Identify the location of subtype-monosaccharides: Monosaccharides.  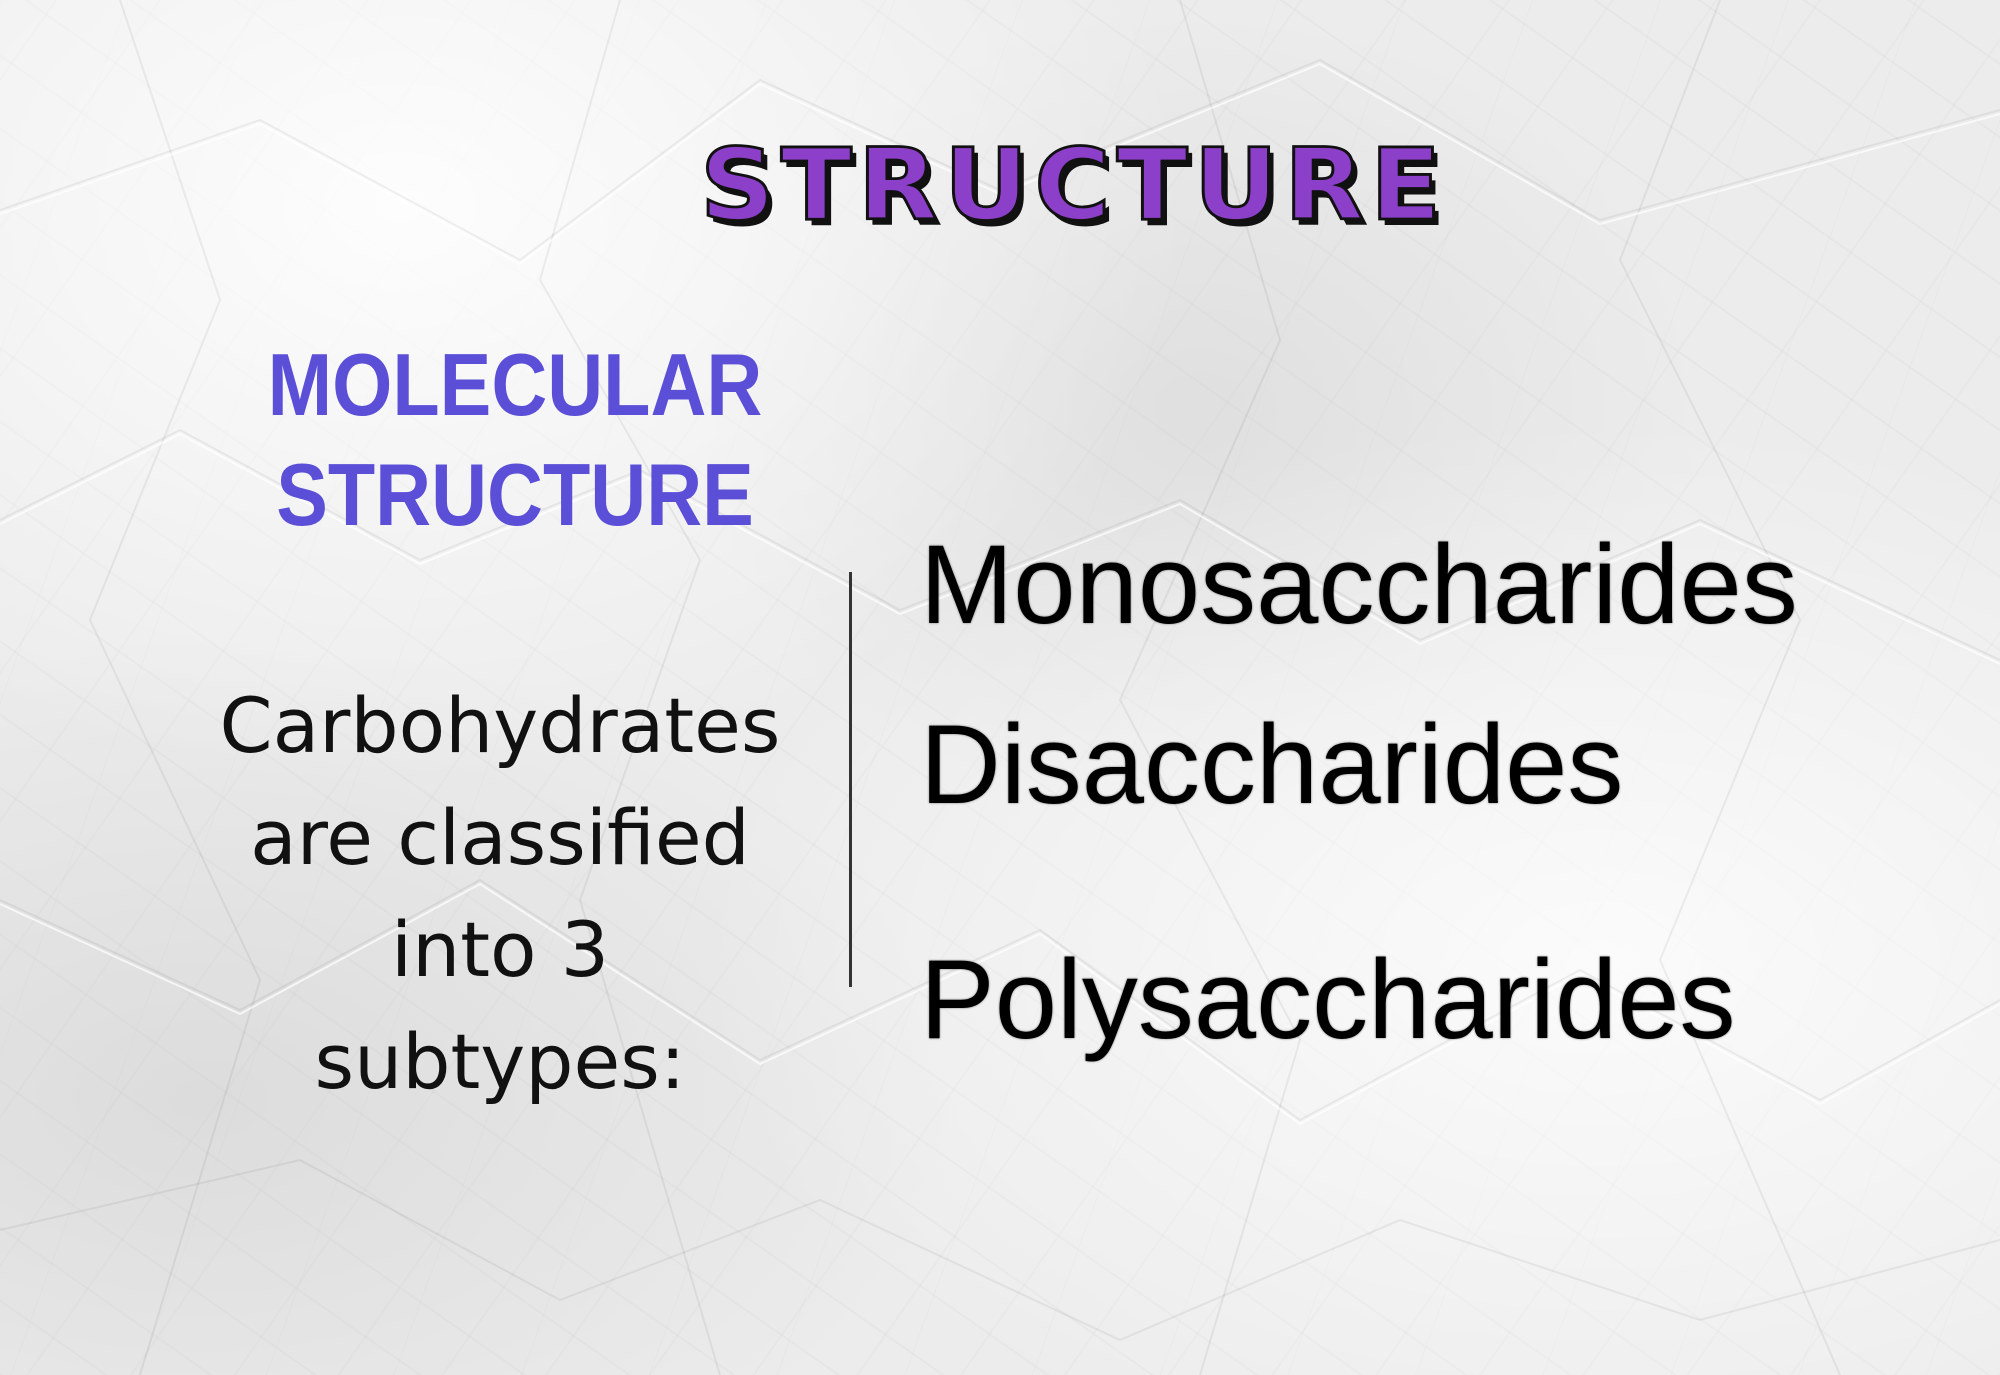
(1359, 584).